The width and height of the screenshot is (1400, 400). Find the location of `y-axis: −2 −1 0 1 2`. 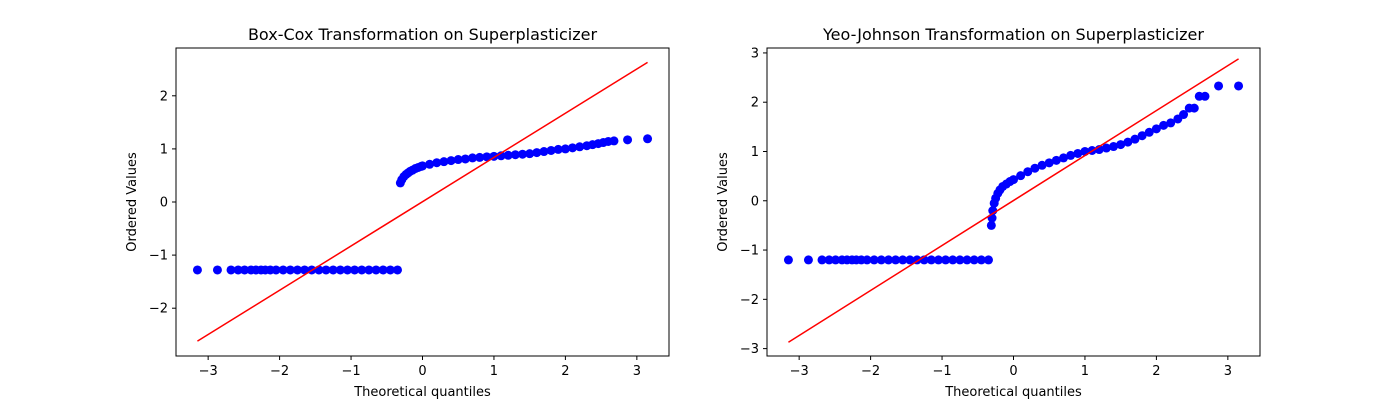

y-axis: −2 −1 0 1 2 is located at coordinates (162, 203).